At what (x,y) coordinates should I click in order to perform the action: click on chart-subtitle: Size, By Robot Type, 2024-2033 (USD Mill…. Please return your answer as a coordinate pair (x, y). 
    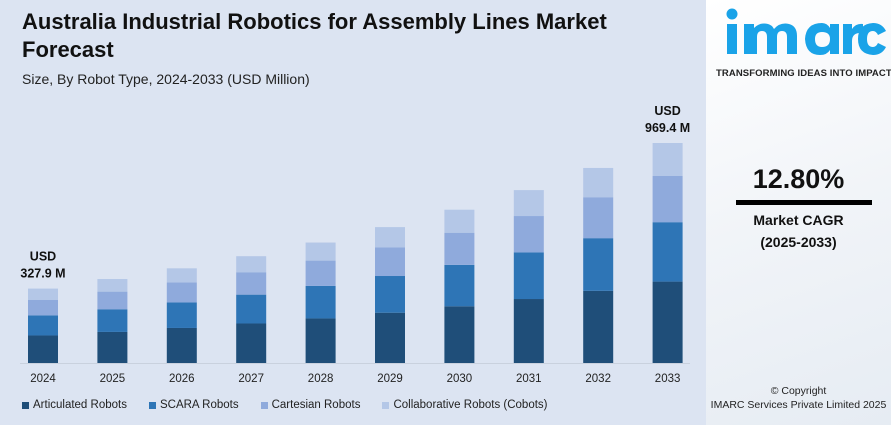
    Looking at the image, I should click on (166, 79).